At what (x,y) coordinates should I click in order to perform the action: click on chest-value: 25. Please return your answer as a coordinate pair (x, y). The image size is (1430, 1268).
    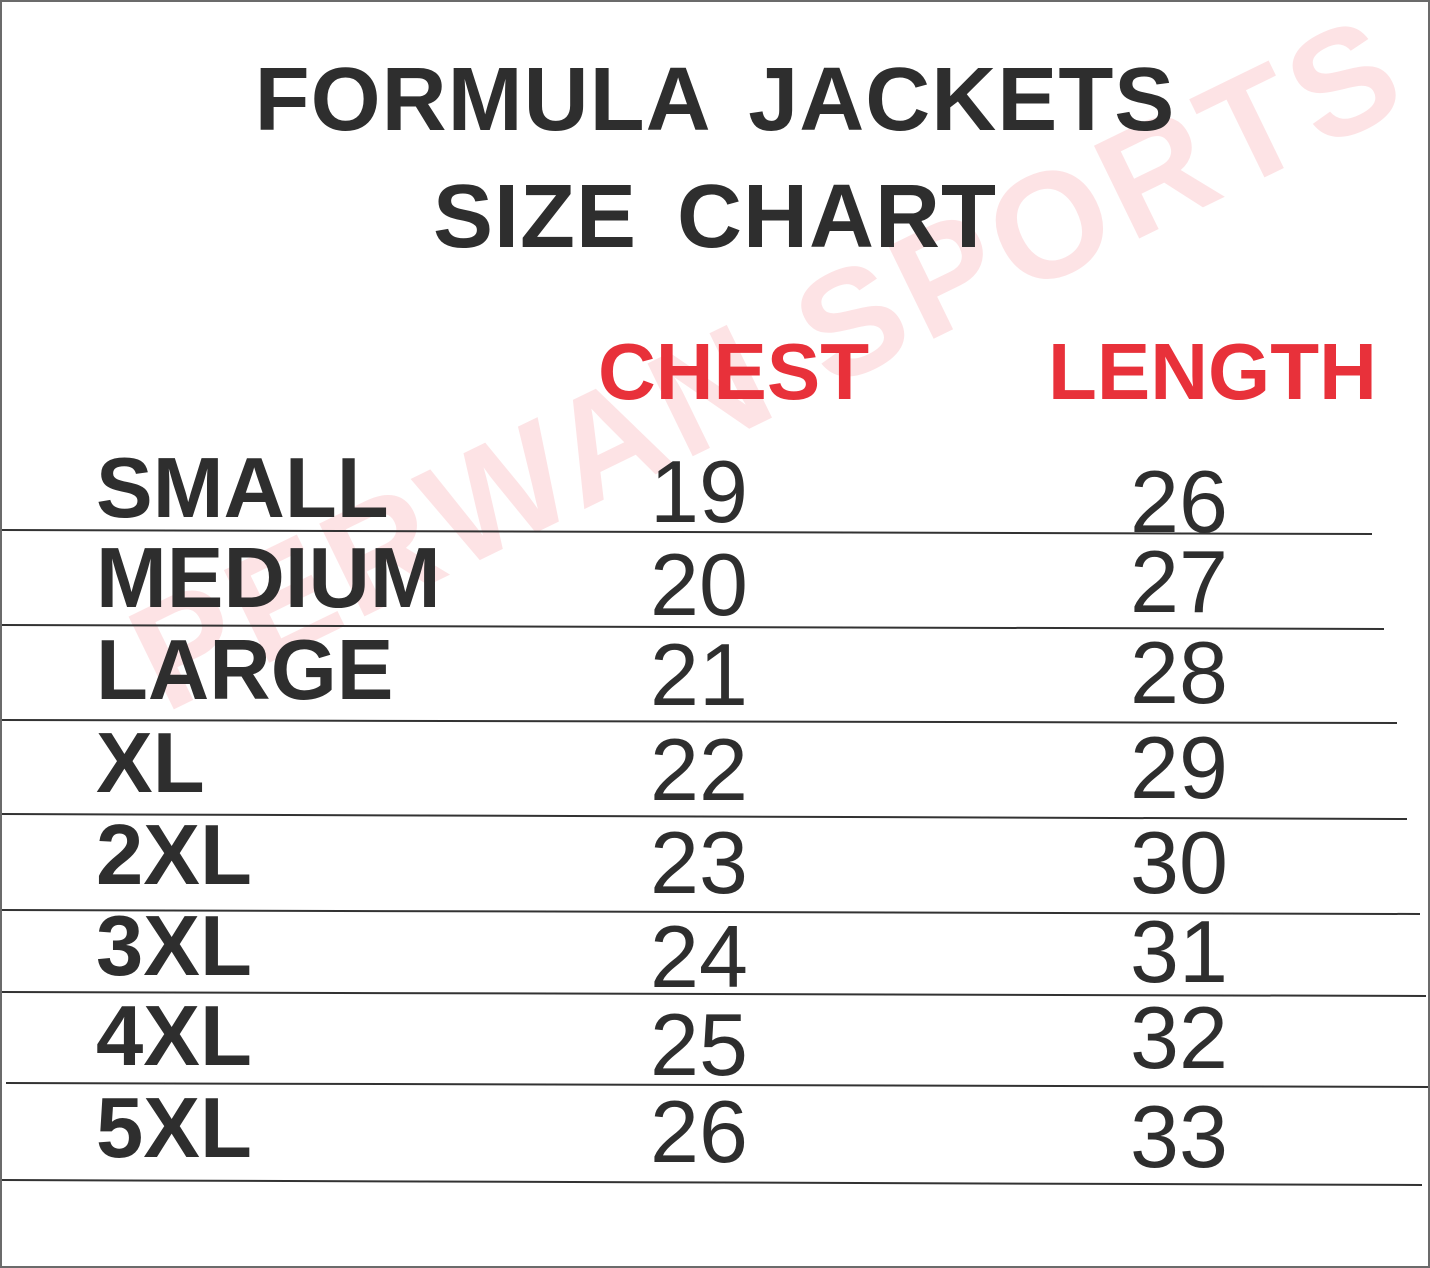
    Looking at the image, I should click on (699, 1044).